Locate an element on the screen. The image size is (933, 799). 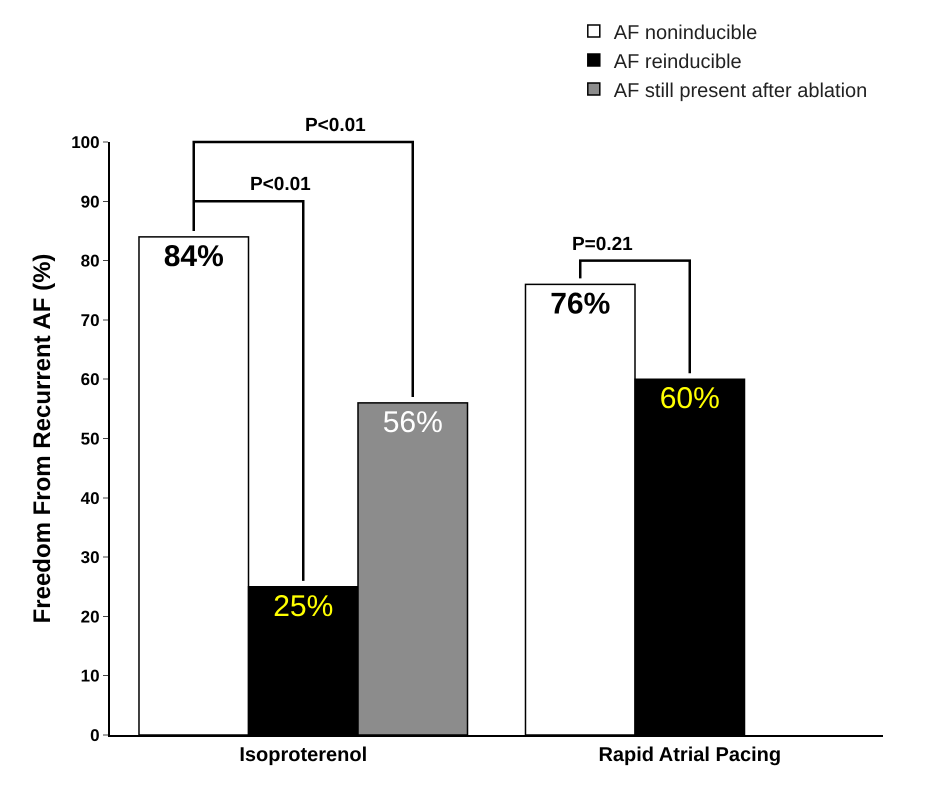
y-tick-label: 20 is located at coordinates (90, 616).